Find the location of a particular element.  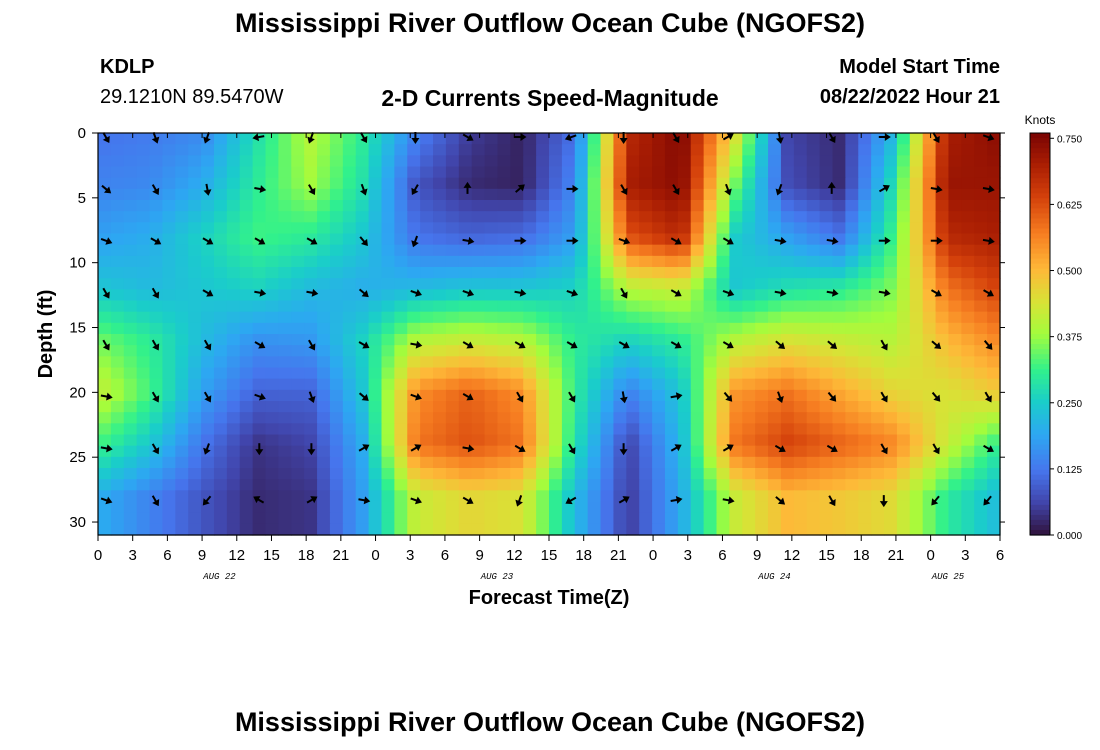

x-tick-label: 6 is located at coordinates (722, 555).